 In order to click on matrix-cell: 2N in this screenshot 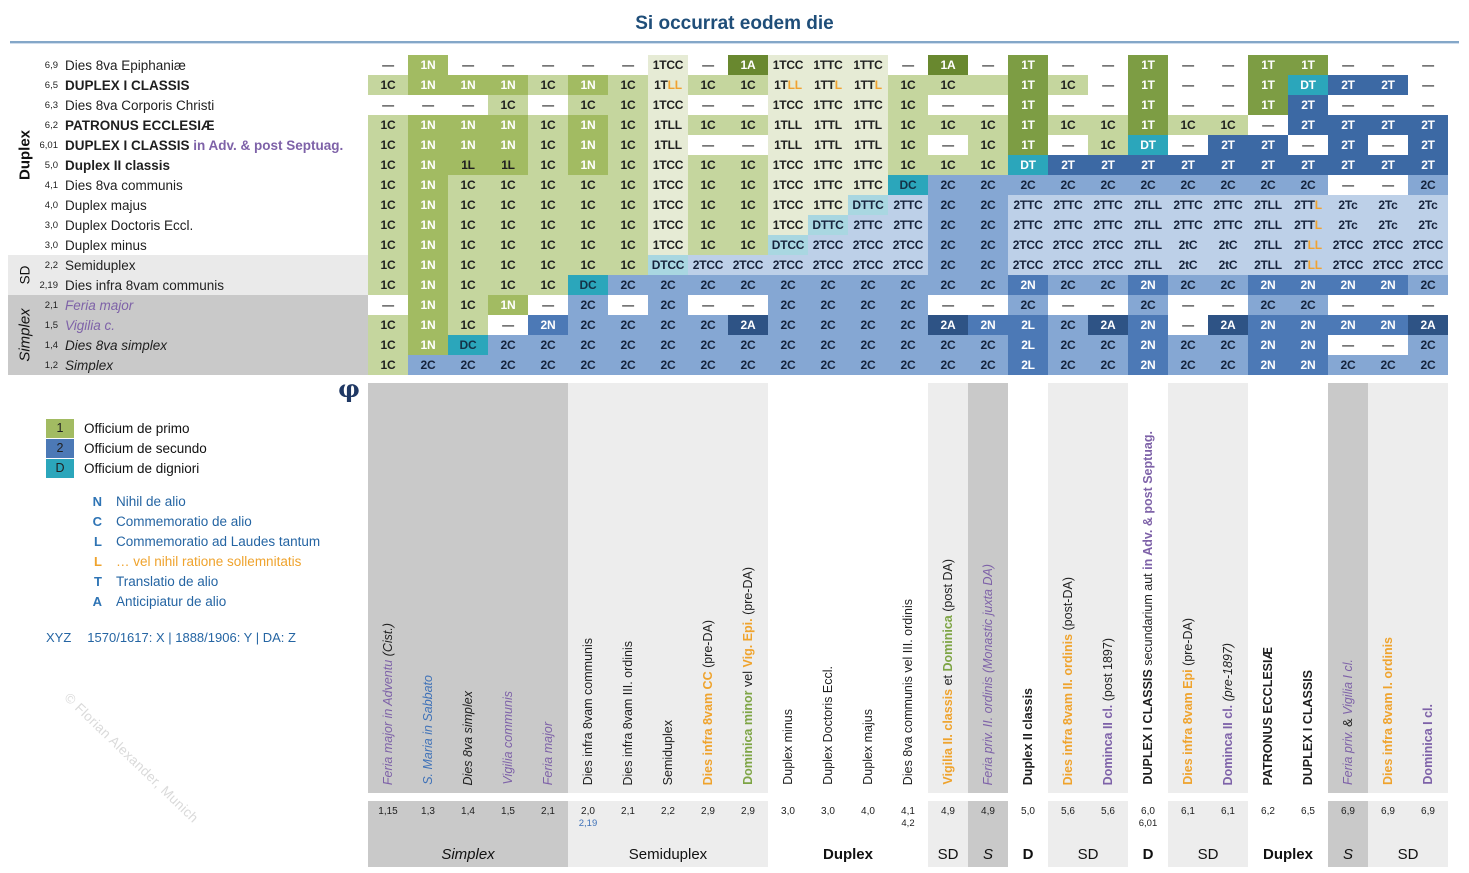, I will do `click(1348, 325)`.